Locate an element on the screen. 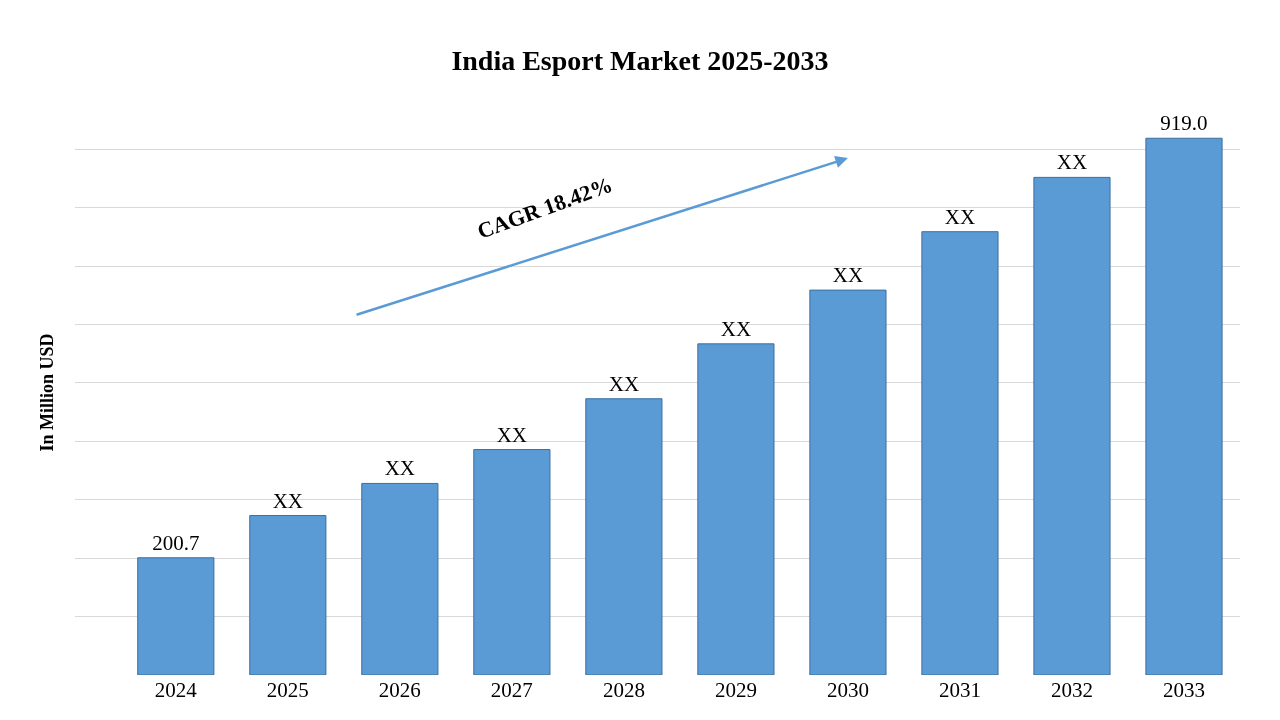  x-tick-label: 2030 is located at coordinates (847, 690).